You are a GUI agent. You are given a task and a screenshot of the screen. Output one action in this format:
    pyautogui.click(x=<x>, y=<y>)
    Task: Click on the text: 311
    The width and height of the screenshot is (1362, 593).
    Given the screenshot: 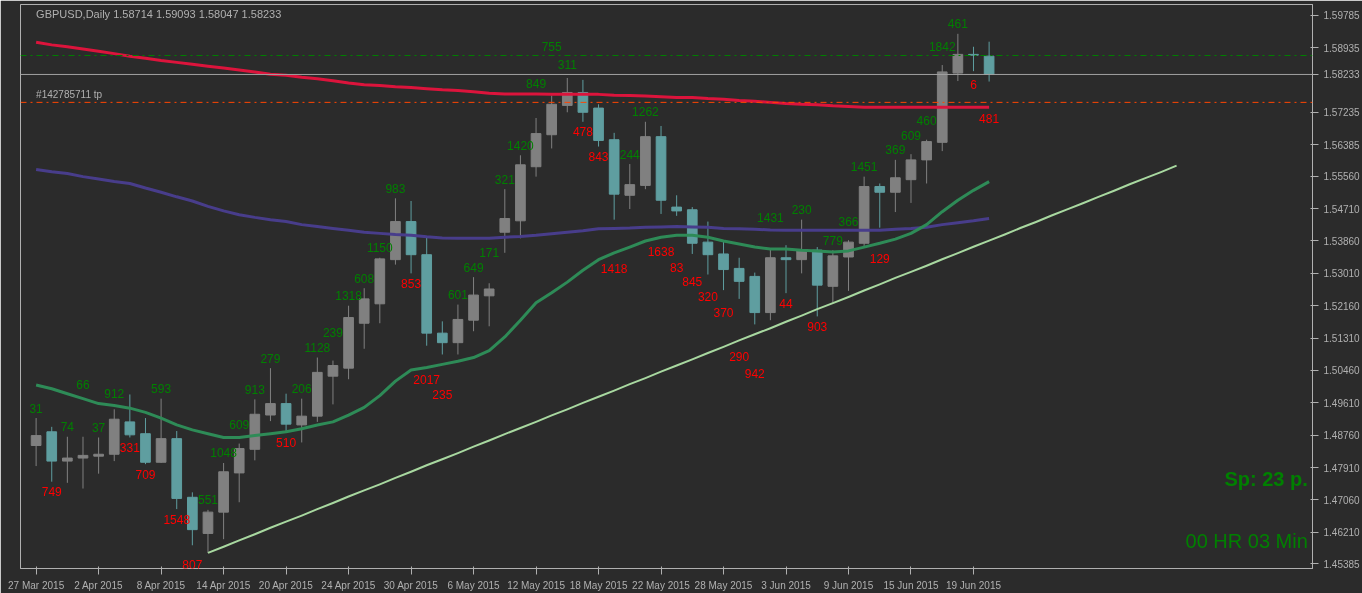 What is the action you would take?
    pyautogui.click(x=567, y=65)
    